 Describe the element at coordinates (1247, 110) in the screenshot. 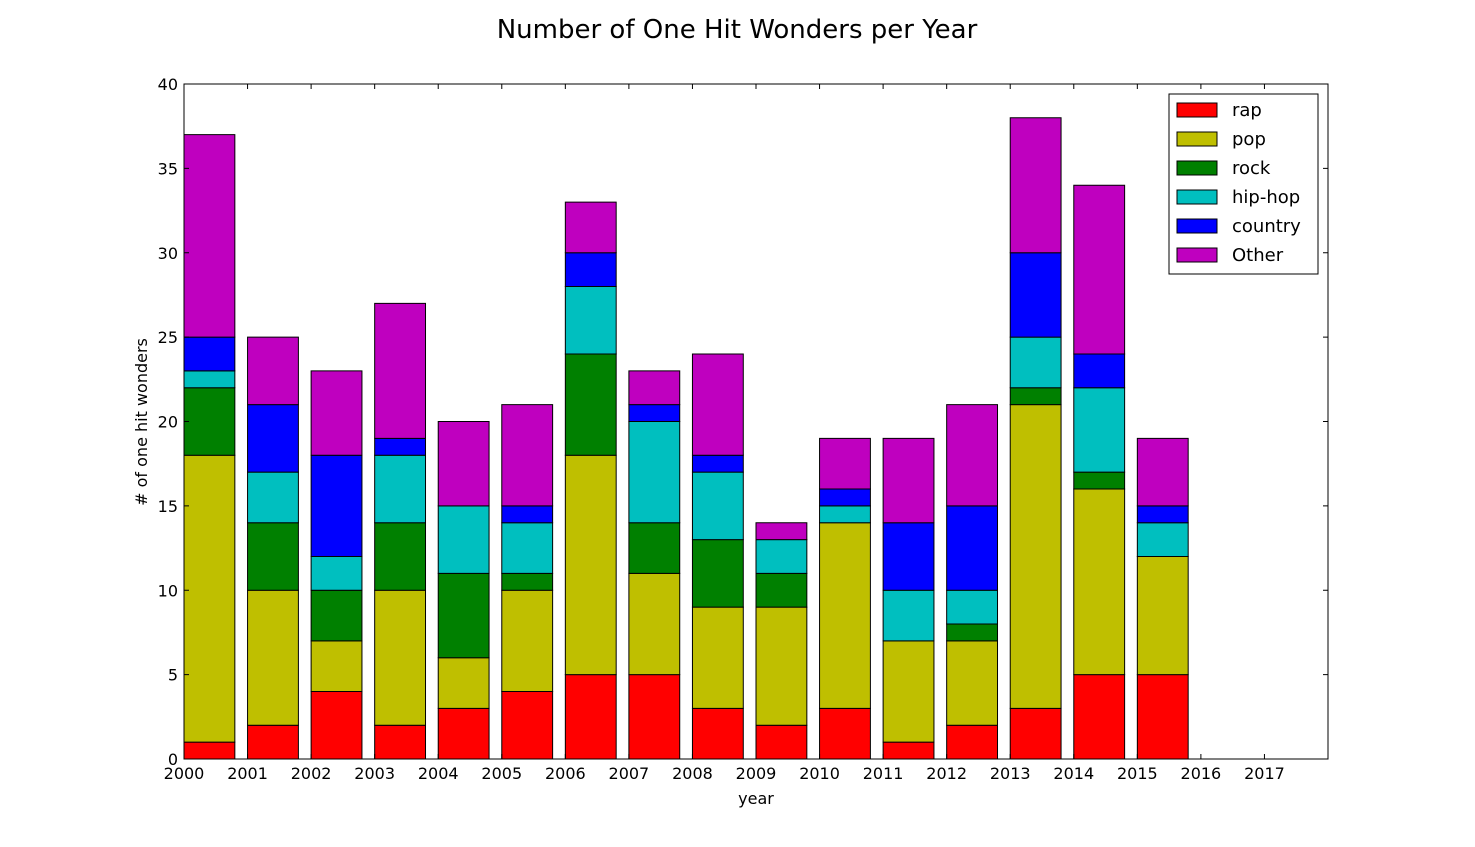

I see `legend-label-rap: rap` at that location.